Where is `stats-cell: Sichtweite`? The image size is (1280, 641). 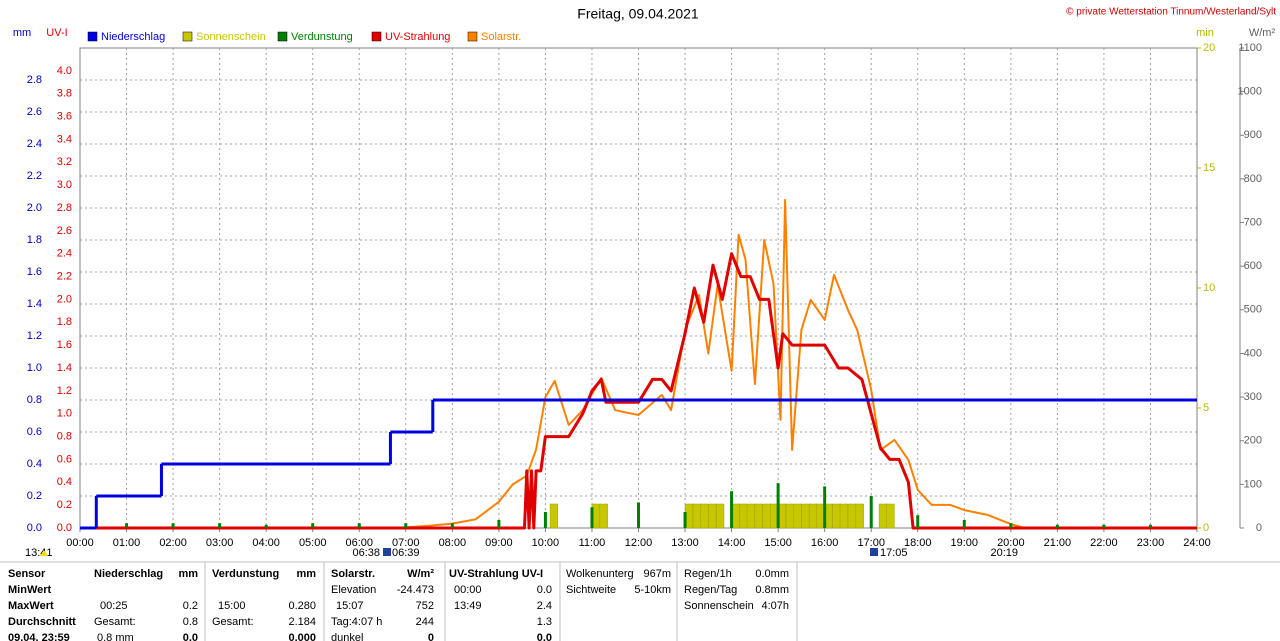
stats-cell: Sichtweite is located at coordinates (591, 590).